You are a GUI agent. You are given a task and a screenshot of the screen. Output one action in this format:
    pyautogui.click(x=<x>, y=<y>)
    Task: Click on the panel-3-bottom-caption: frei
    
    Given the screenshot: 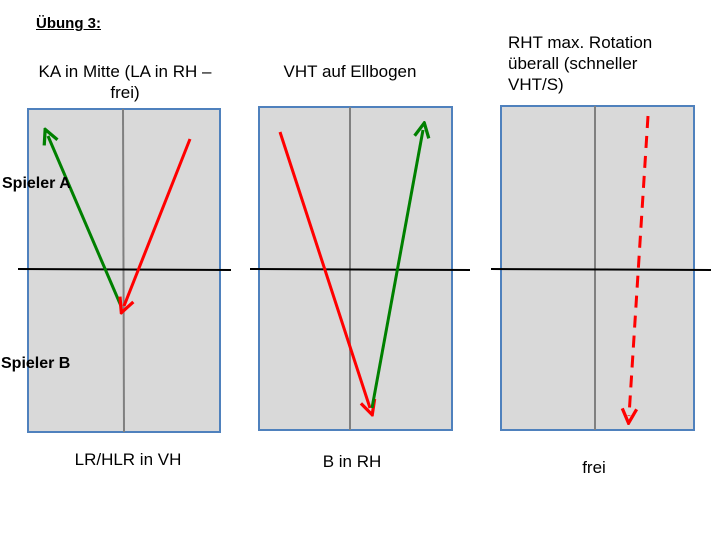 What is the action you would take?
    pyautogui.click(x=594, y=467)
    